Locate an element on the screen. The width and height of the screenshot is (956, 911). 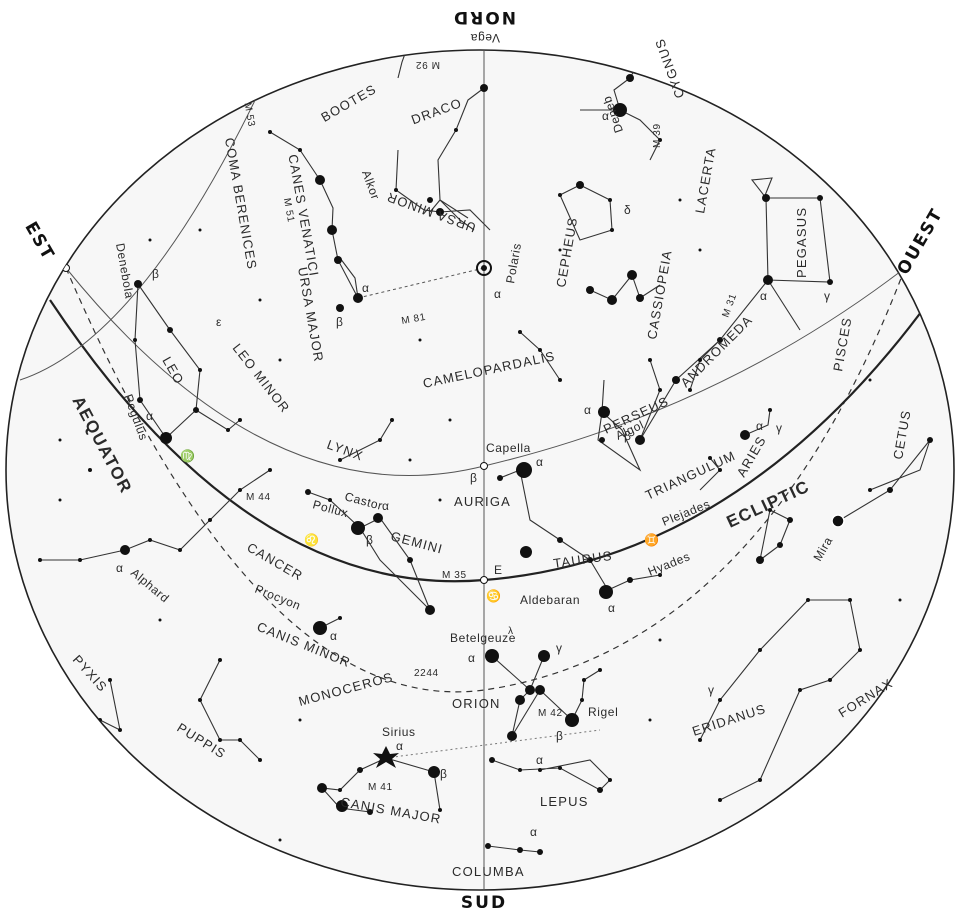
label-m41: M 41 is located at coordinates (380, 787).